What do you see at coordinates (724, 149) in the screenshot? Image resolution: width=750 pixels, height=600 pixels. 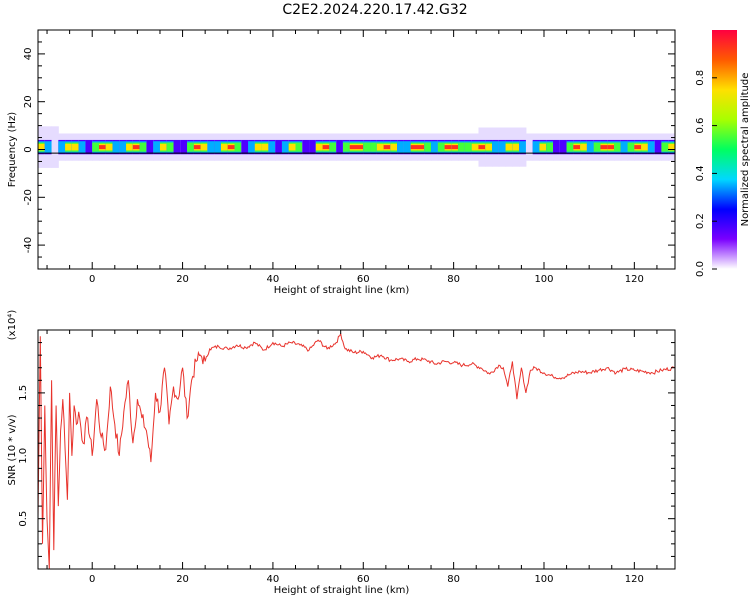 I see `colorbar-gradient` at bounding box center [724, 149].